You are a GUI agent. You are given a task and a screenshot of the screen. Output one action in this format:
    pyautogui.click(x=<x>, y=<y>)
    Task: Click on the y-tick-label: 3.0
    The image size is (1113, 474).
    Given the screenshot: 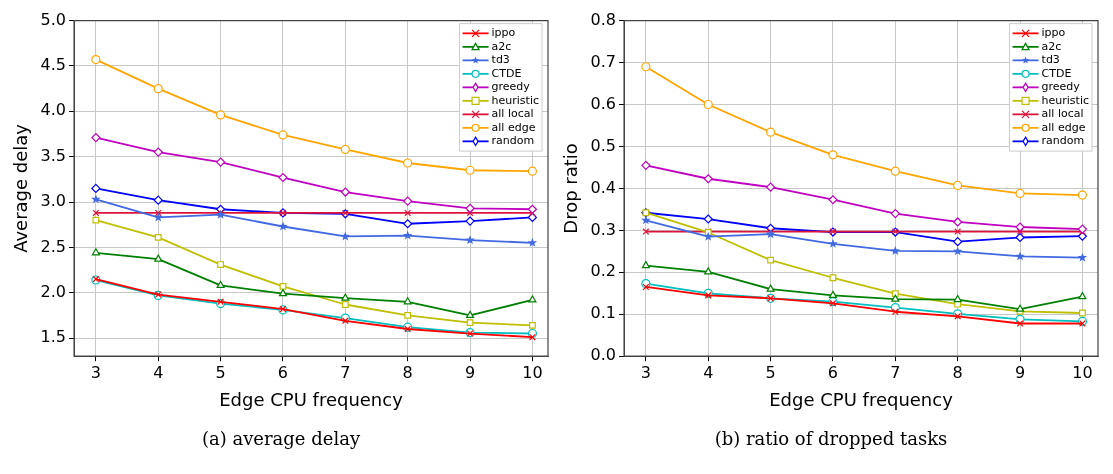 What is the action you would take?
    pyautogui.click(x=53, y=201)
    